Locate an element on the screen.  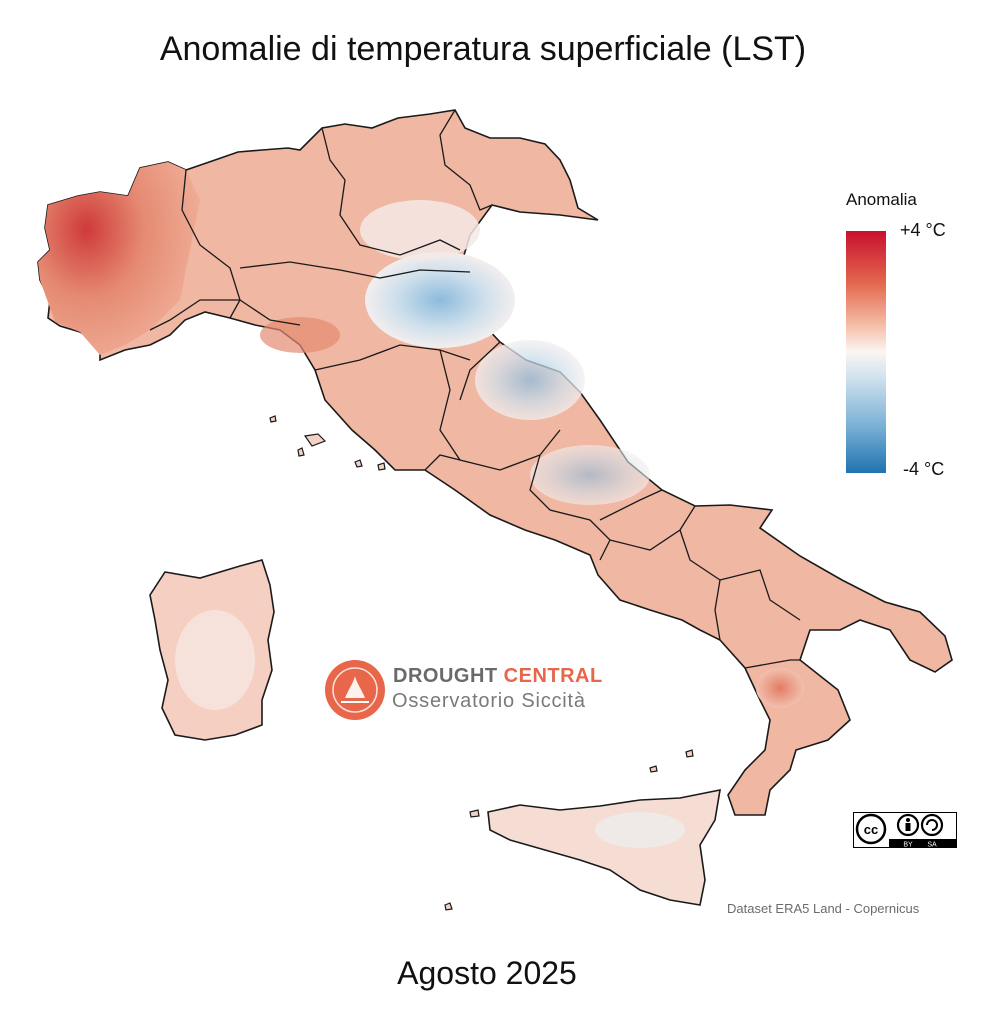
cc-by-sa-badge: cc BY SA is located at coordinates (905, 830).